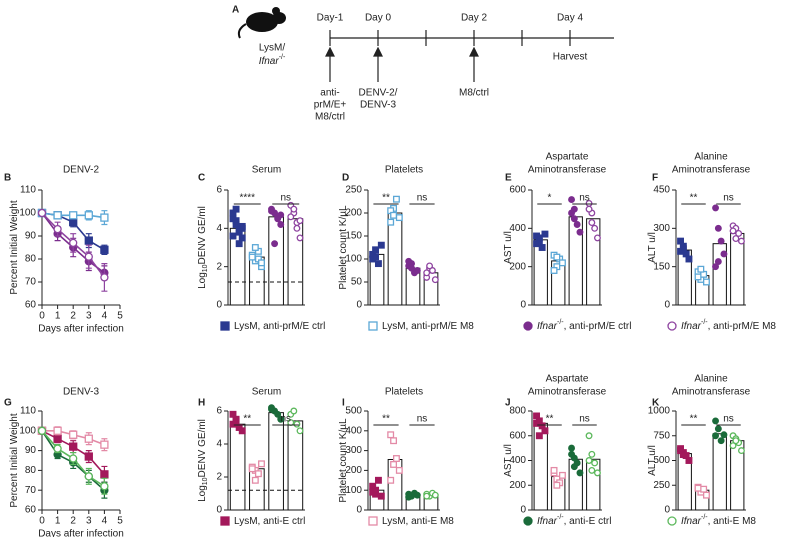 This screenshot has width=800, height=537. Describe the element at coordinates (81, 329) in the screenshot. I see `x-axis-label: Days after infection` at that location.